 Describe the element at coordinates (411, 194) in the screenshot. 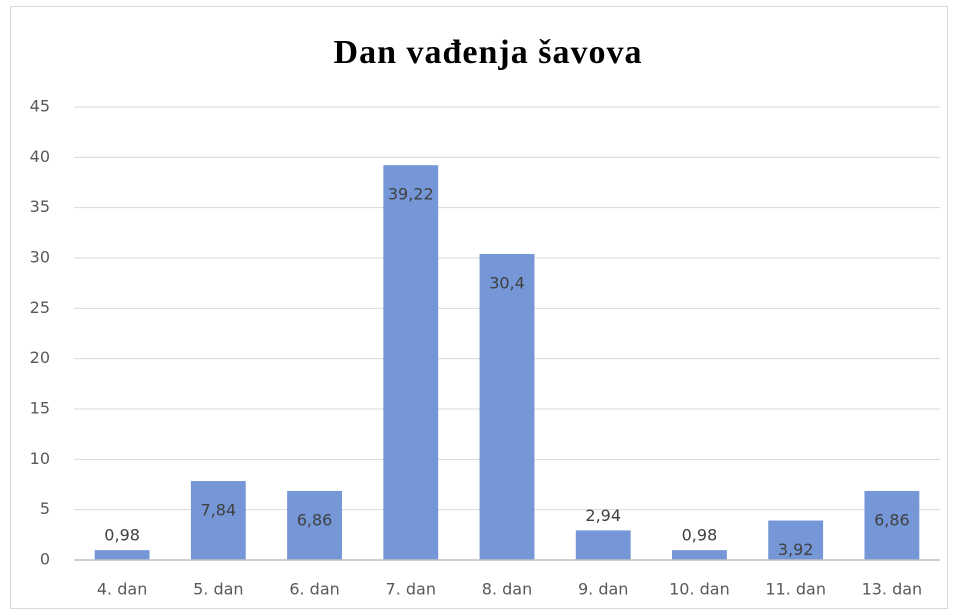

I see `data-label: 39,22` at that location.